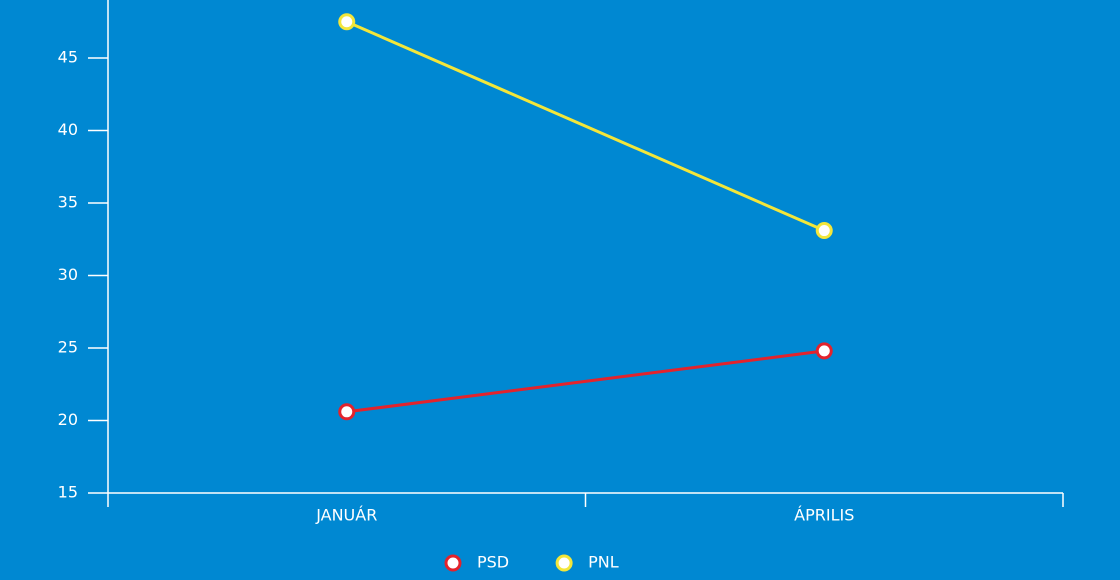 Image resolution: width=1120 pixels, height=580 pixels. Describe the element at coordinates (493, 562) in the screenshot. I see `legend-label: PSD` at that location.